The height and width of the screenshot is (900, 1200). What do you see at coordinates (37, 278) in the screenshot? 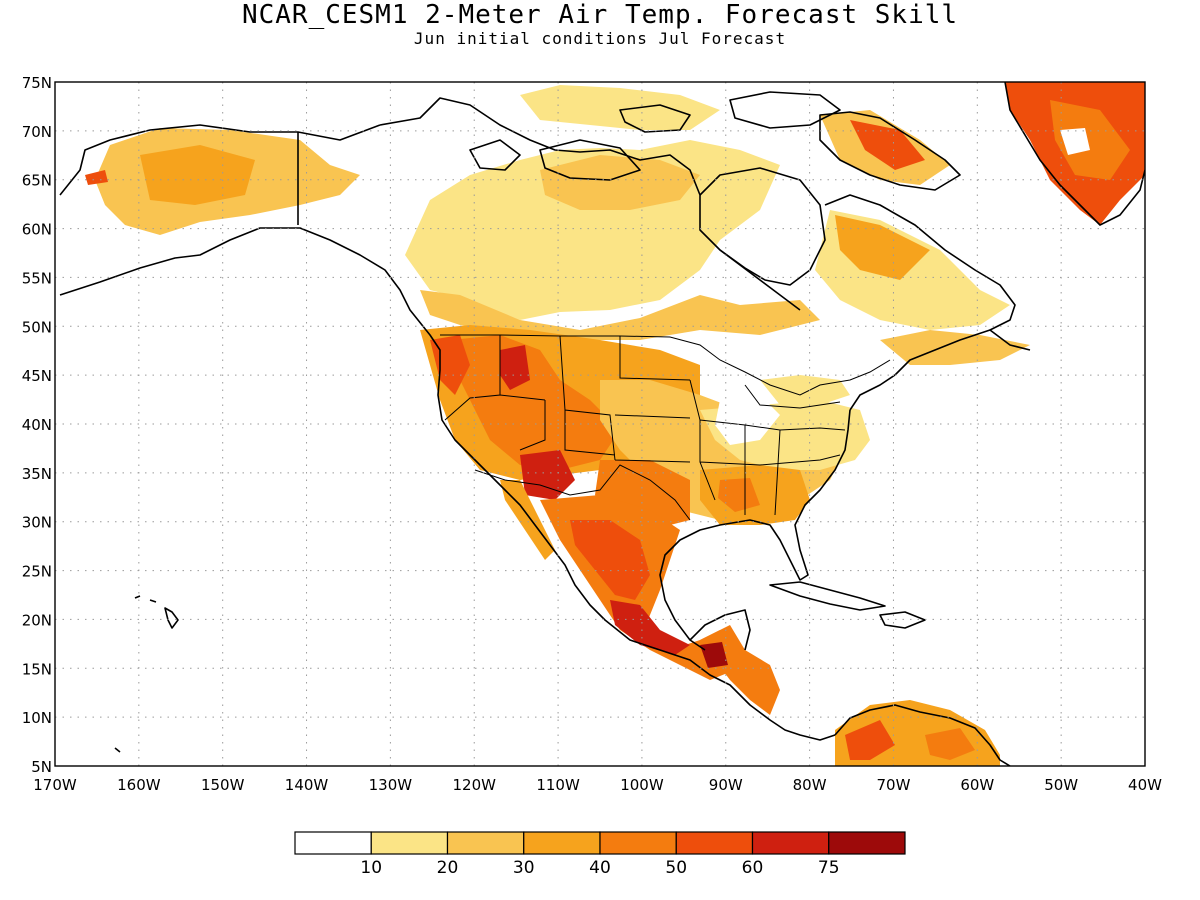
I see `latitude-tick-label: 55N` at bounding box center [37, 278].